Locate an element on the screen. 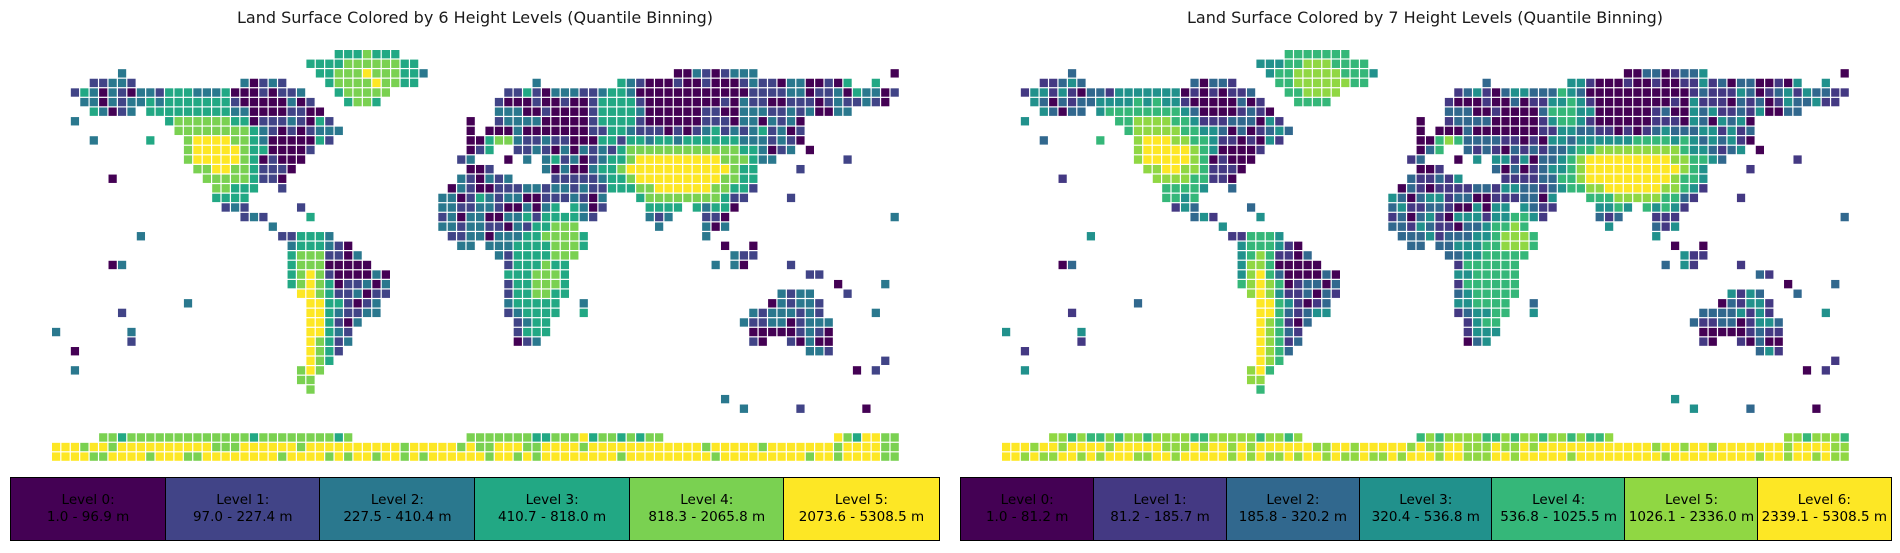 This screenshot has height=553, width=1900. legend-level-range: 410.7 - 818.0 m is located at coordinates (552, 517).